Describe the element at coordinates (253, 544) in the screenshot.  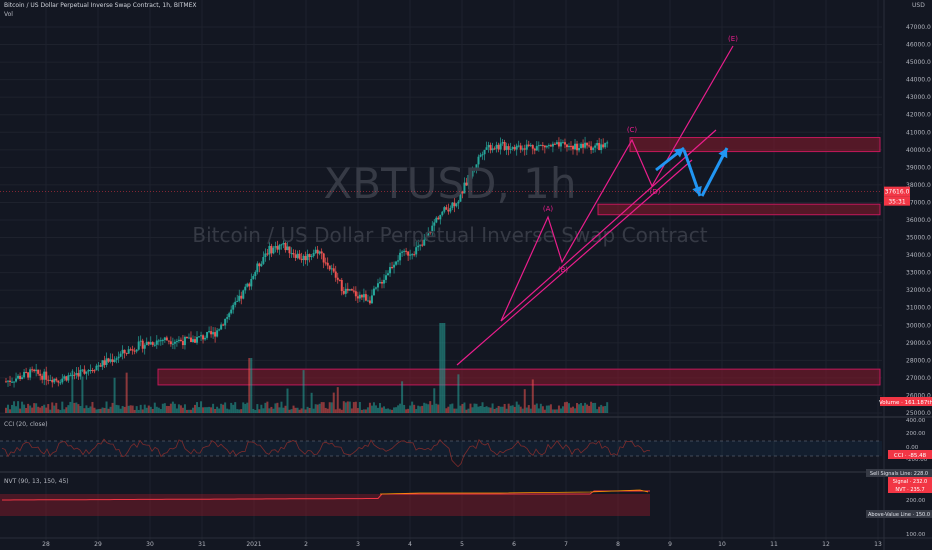
I see `time-tick-label: 2021` at that location.